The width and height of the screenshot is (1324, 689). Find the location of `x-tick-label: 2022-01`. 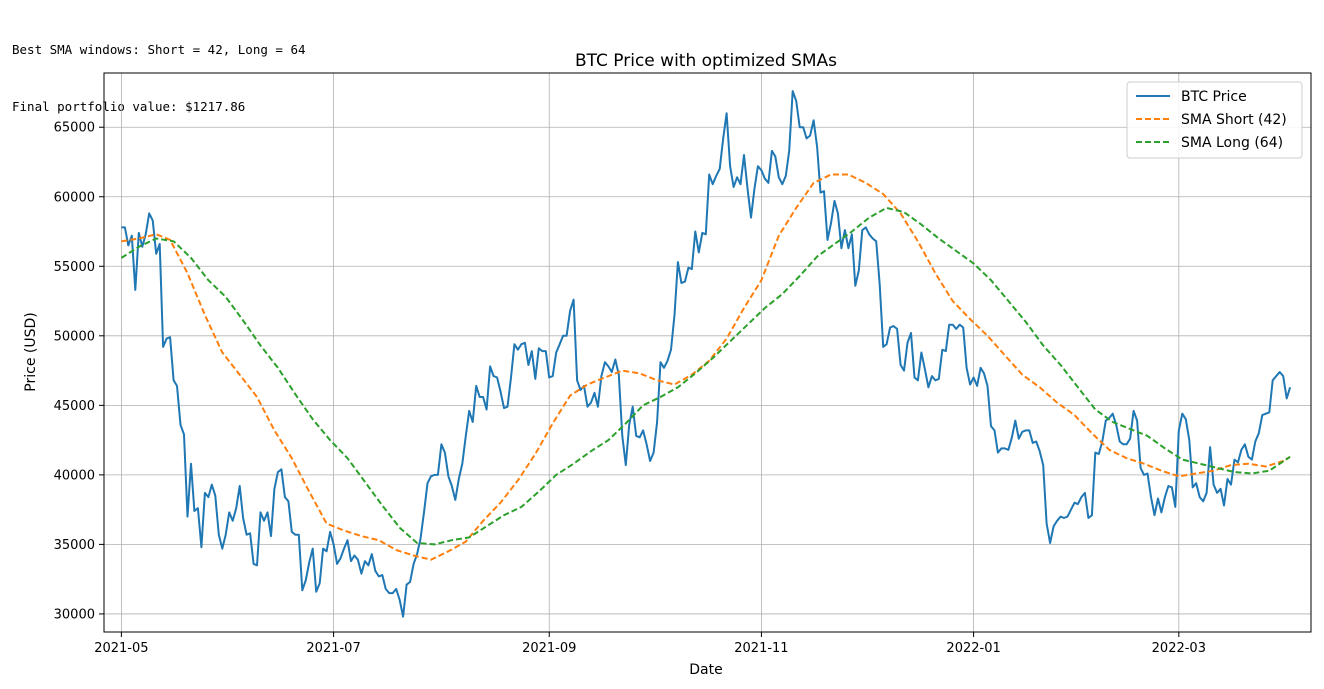

x-tick-label: 2022-01 is located at coordinates (973, 648).